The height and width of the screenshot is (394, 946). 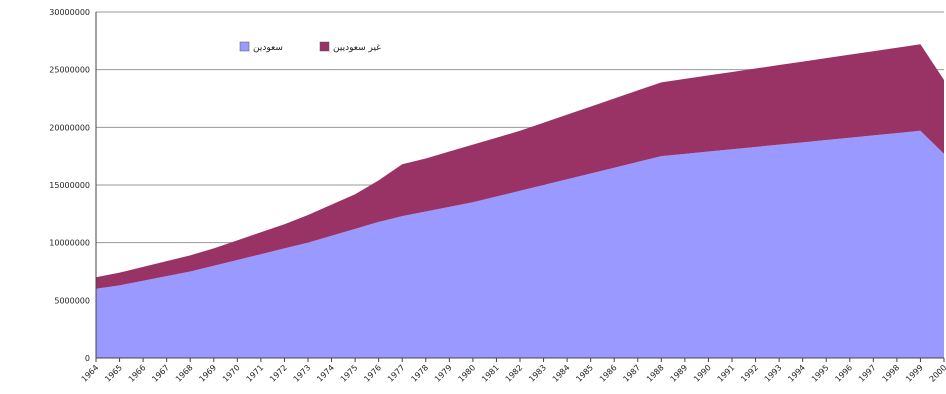 What do you see at coordinates (584, 373) in the screenshot?
I see `x-tick-label: 1985` at bounding box center [584, 373].